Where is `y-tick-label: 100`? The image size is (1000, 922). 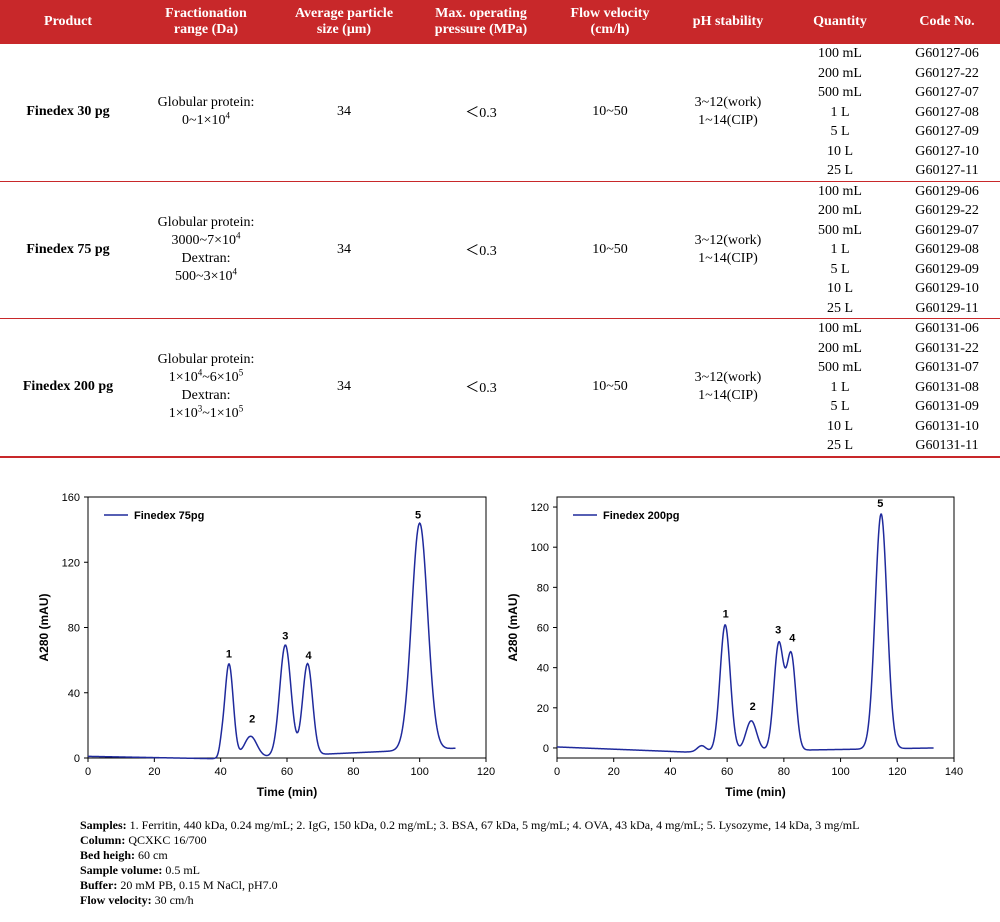
y-tick-label: 100 is located at coordinates (540, 548).